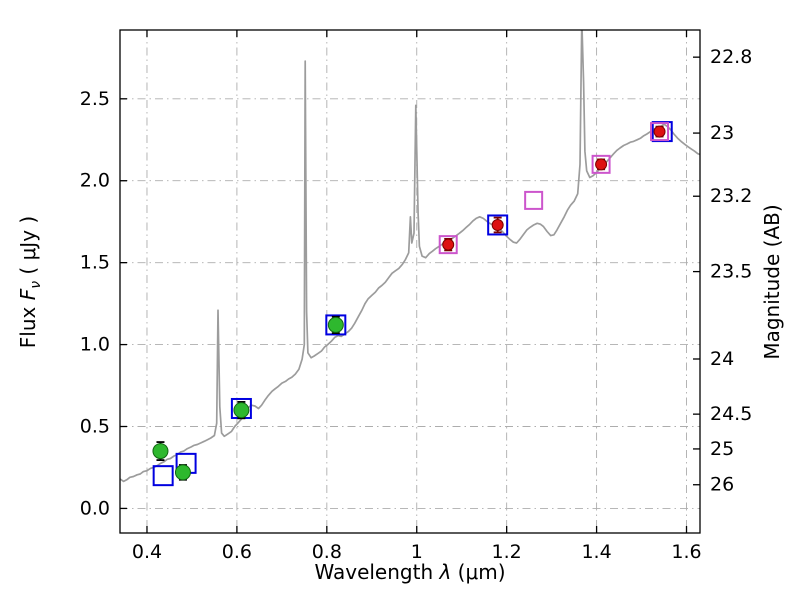 This screenshot has height=600, width=800. I want to click on y-left-tick-label: 2.5, so click(95, 99).